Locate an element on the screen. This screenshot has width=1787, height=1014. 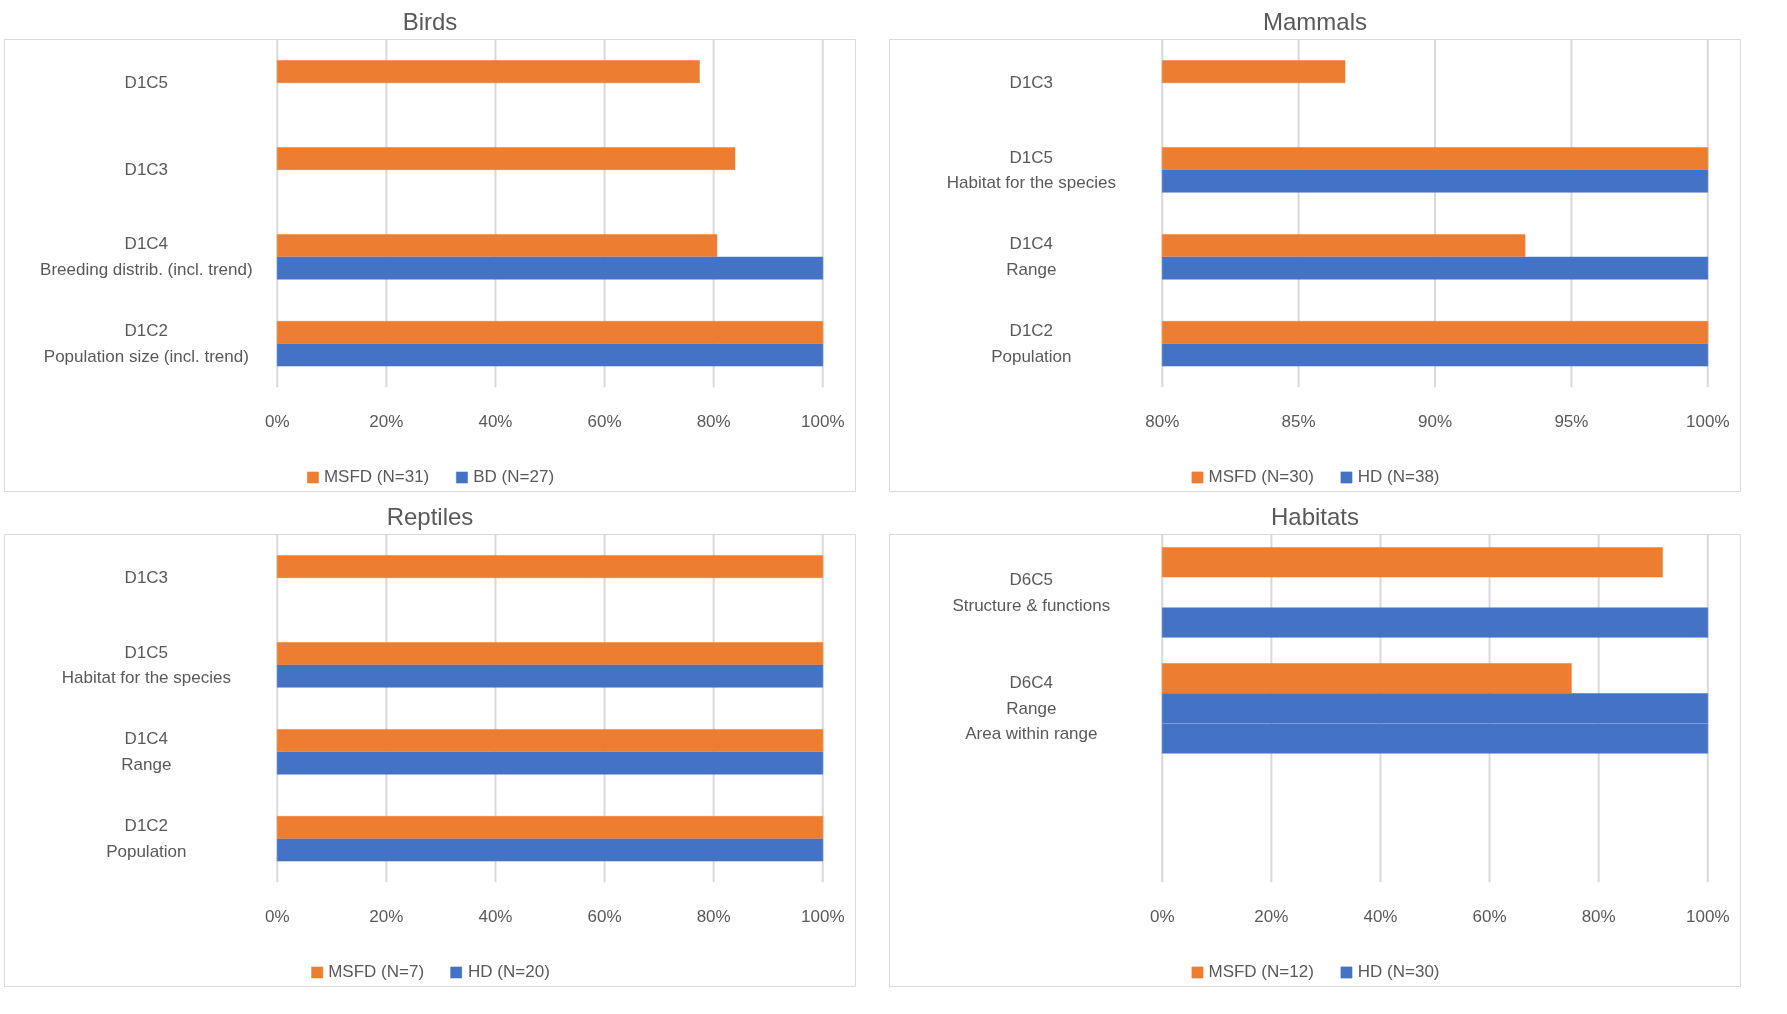
chart-title: Mammals is located at coordinates (1315, 21).